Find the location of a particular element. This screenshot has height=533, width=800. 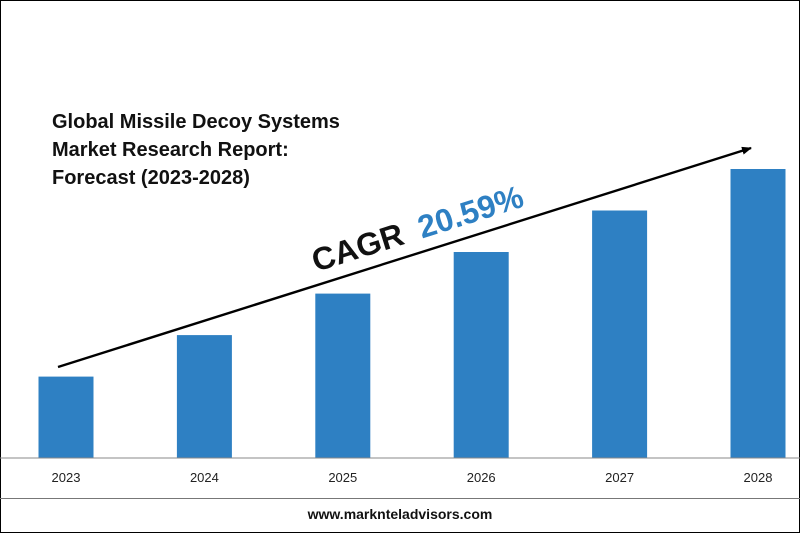

x-tick-label-2025: 2025 is located at coordinates (342, 477).